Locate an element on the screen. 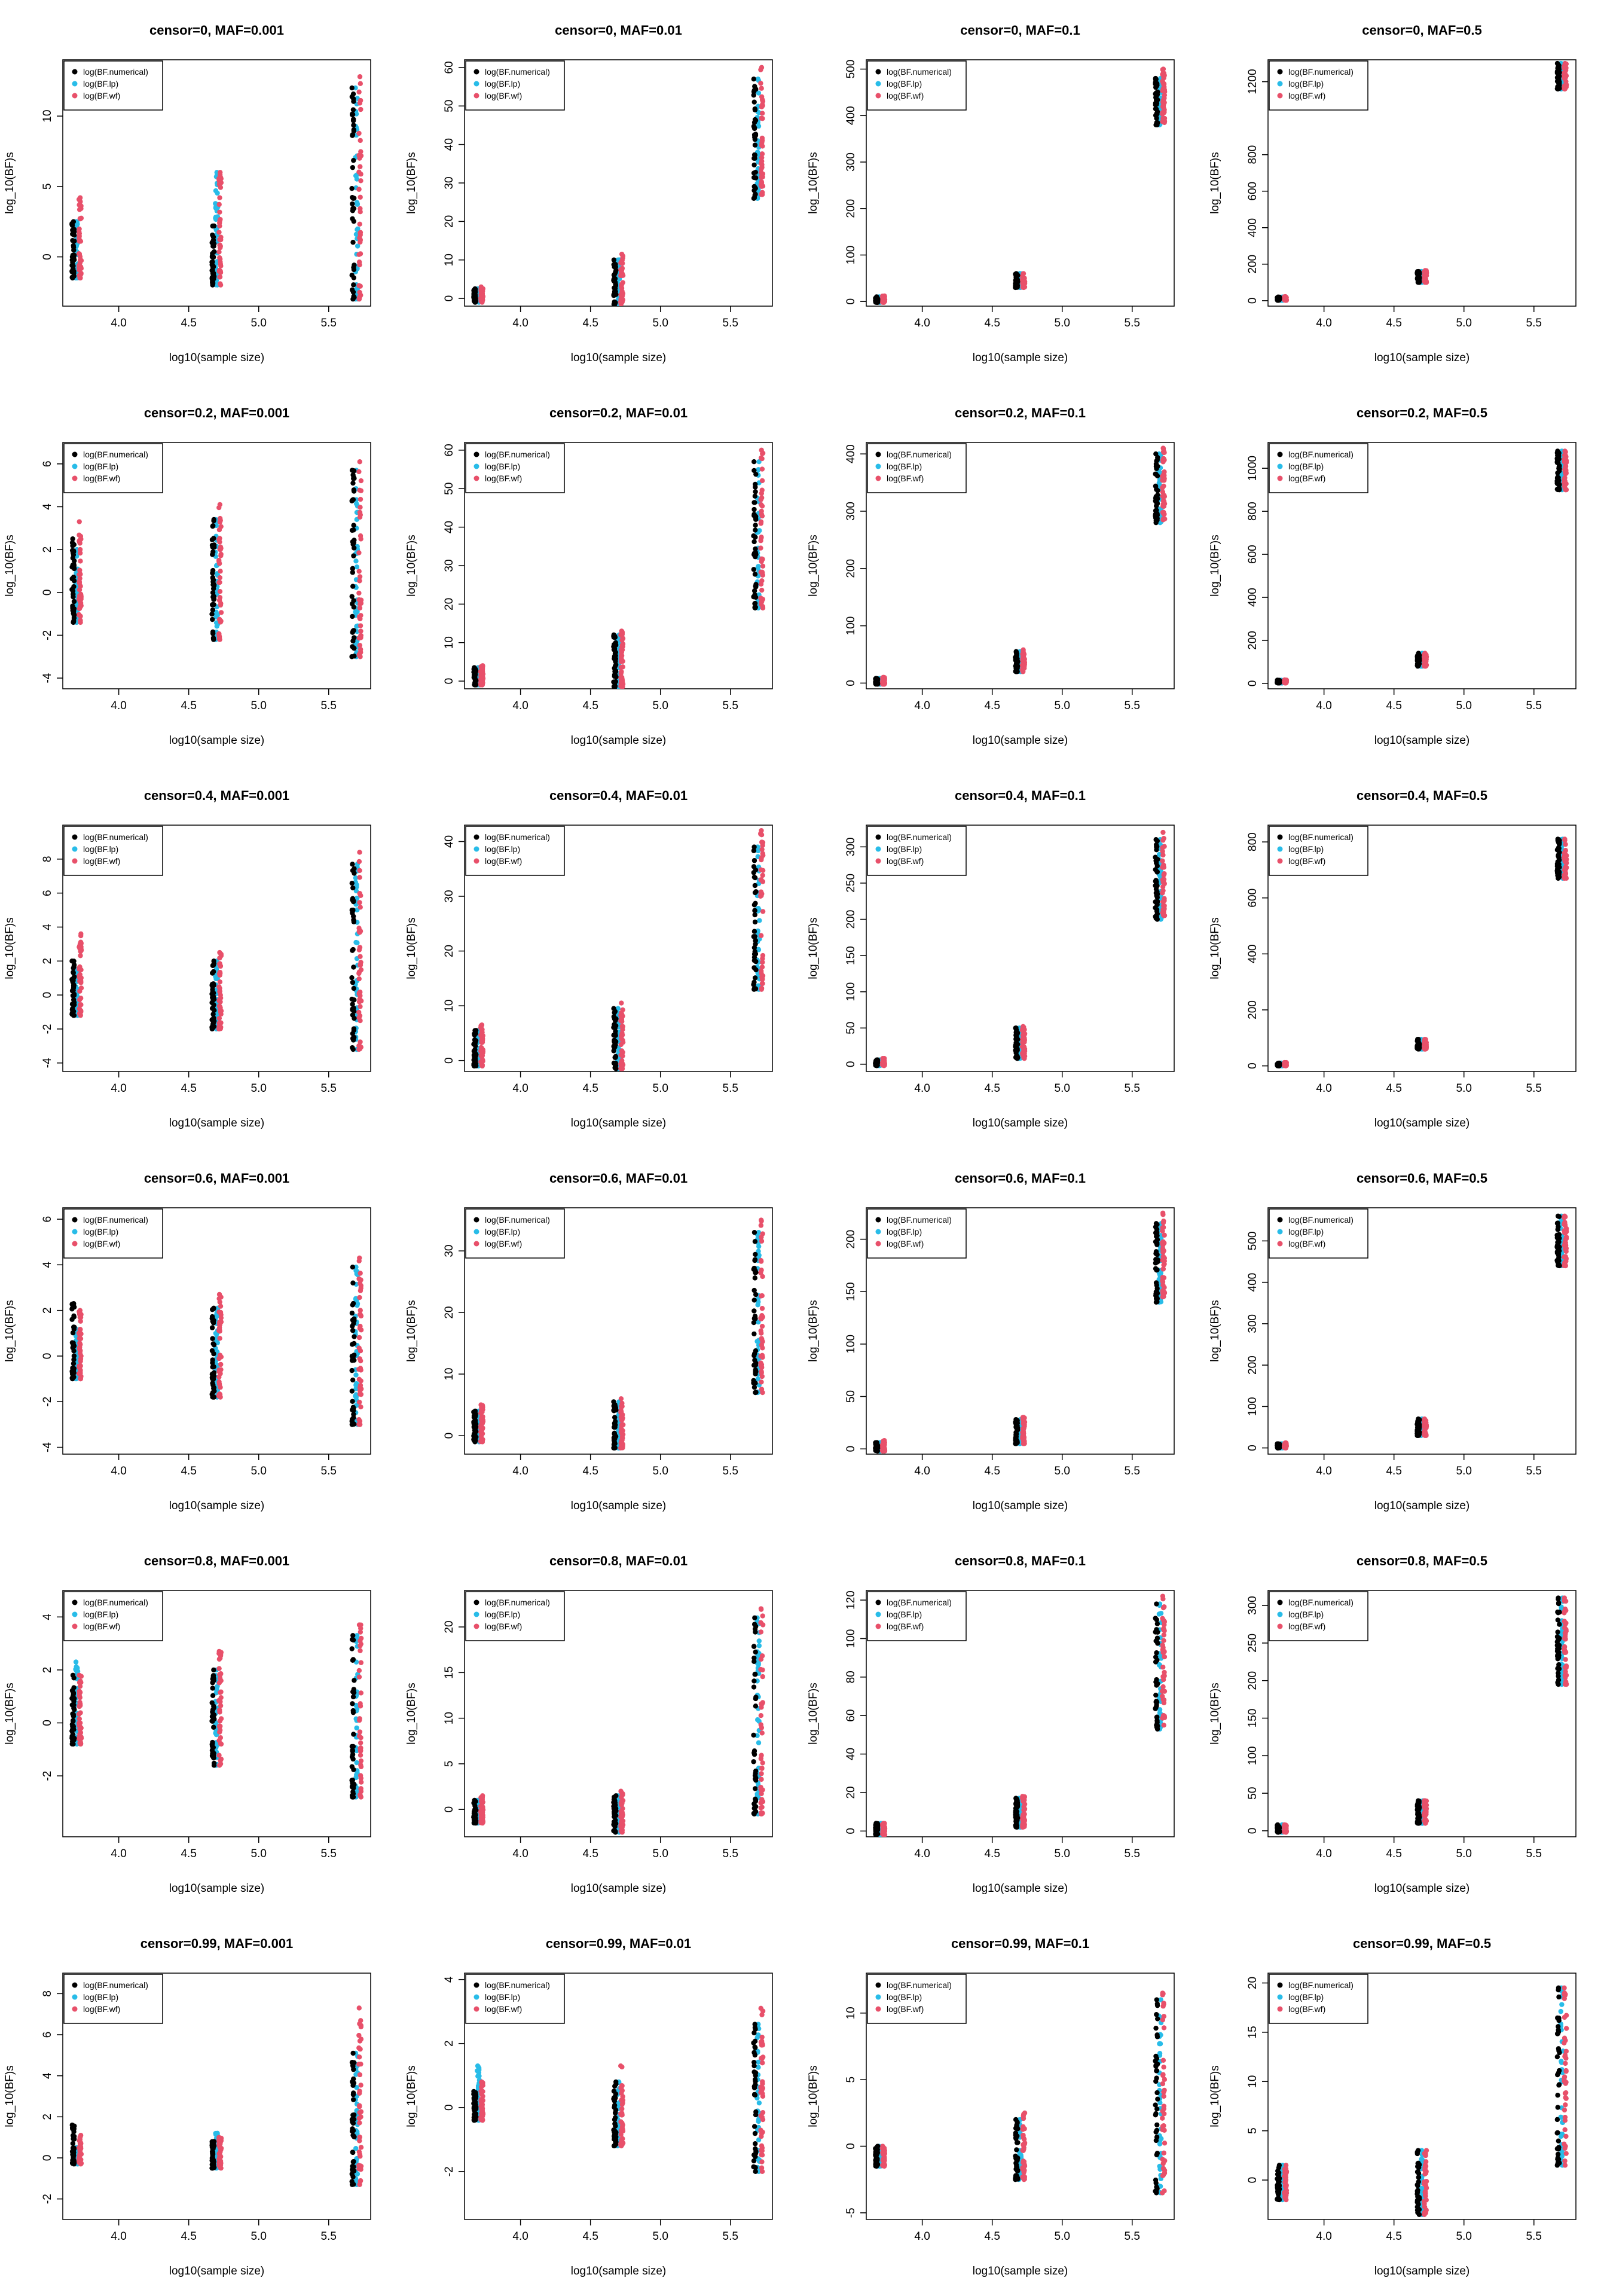 Image resolution: width=1607 pixels, height=2296 pixels. y-tick-label: 0 is located at coordinates (851, 683).